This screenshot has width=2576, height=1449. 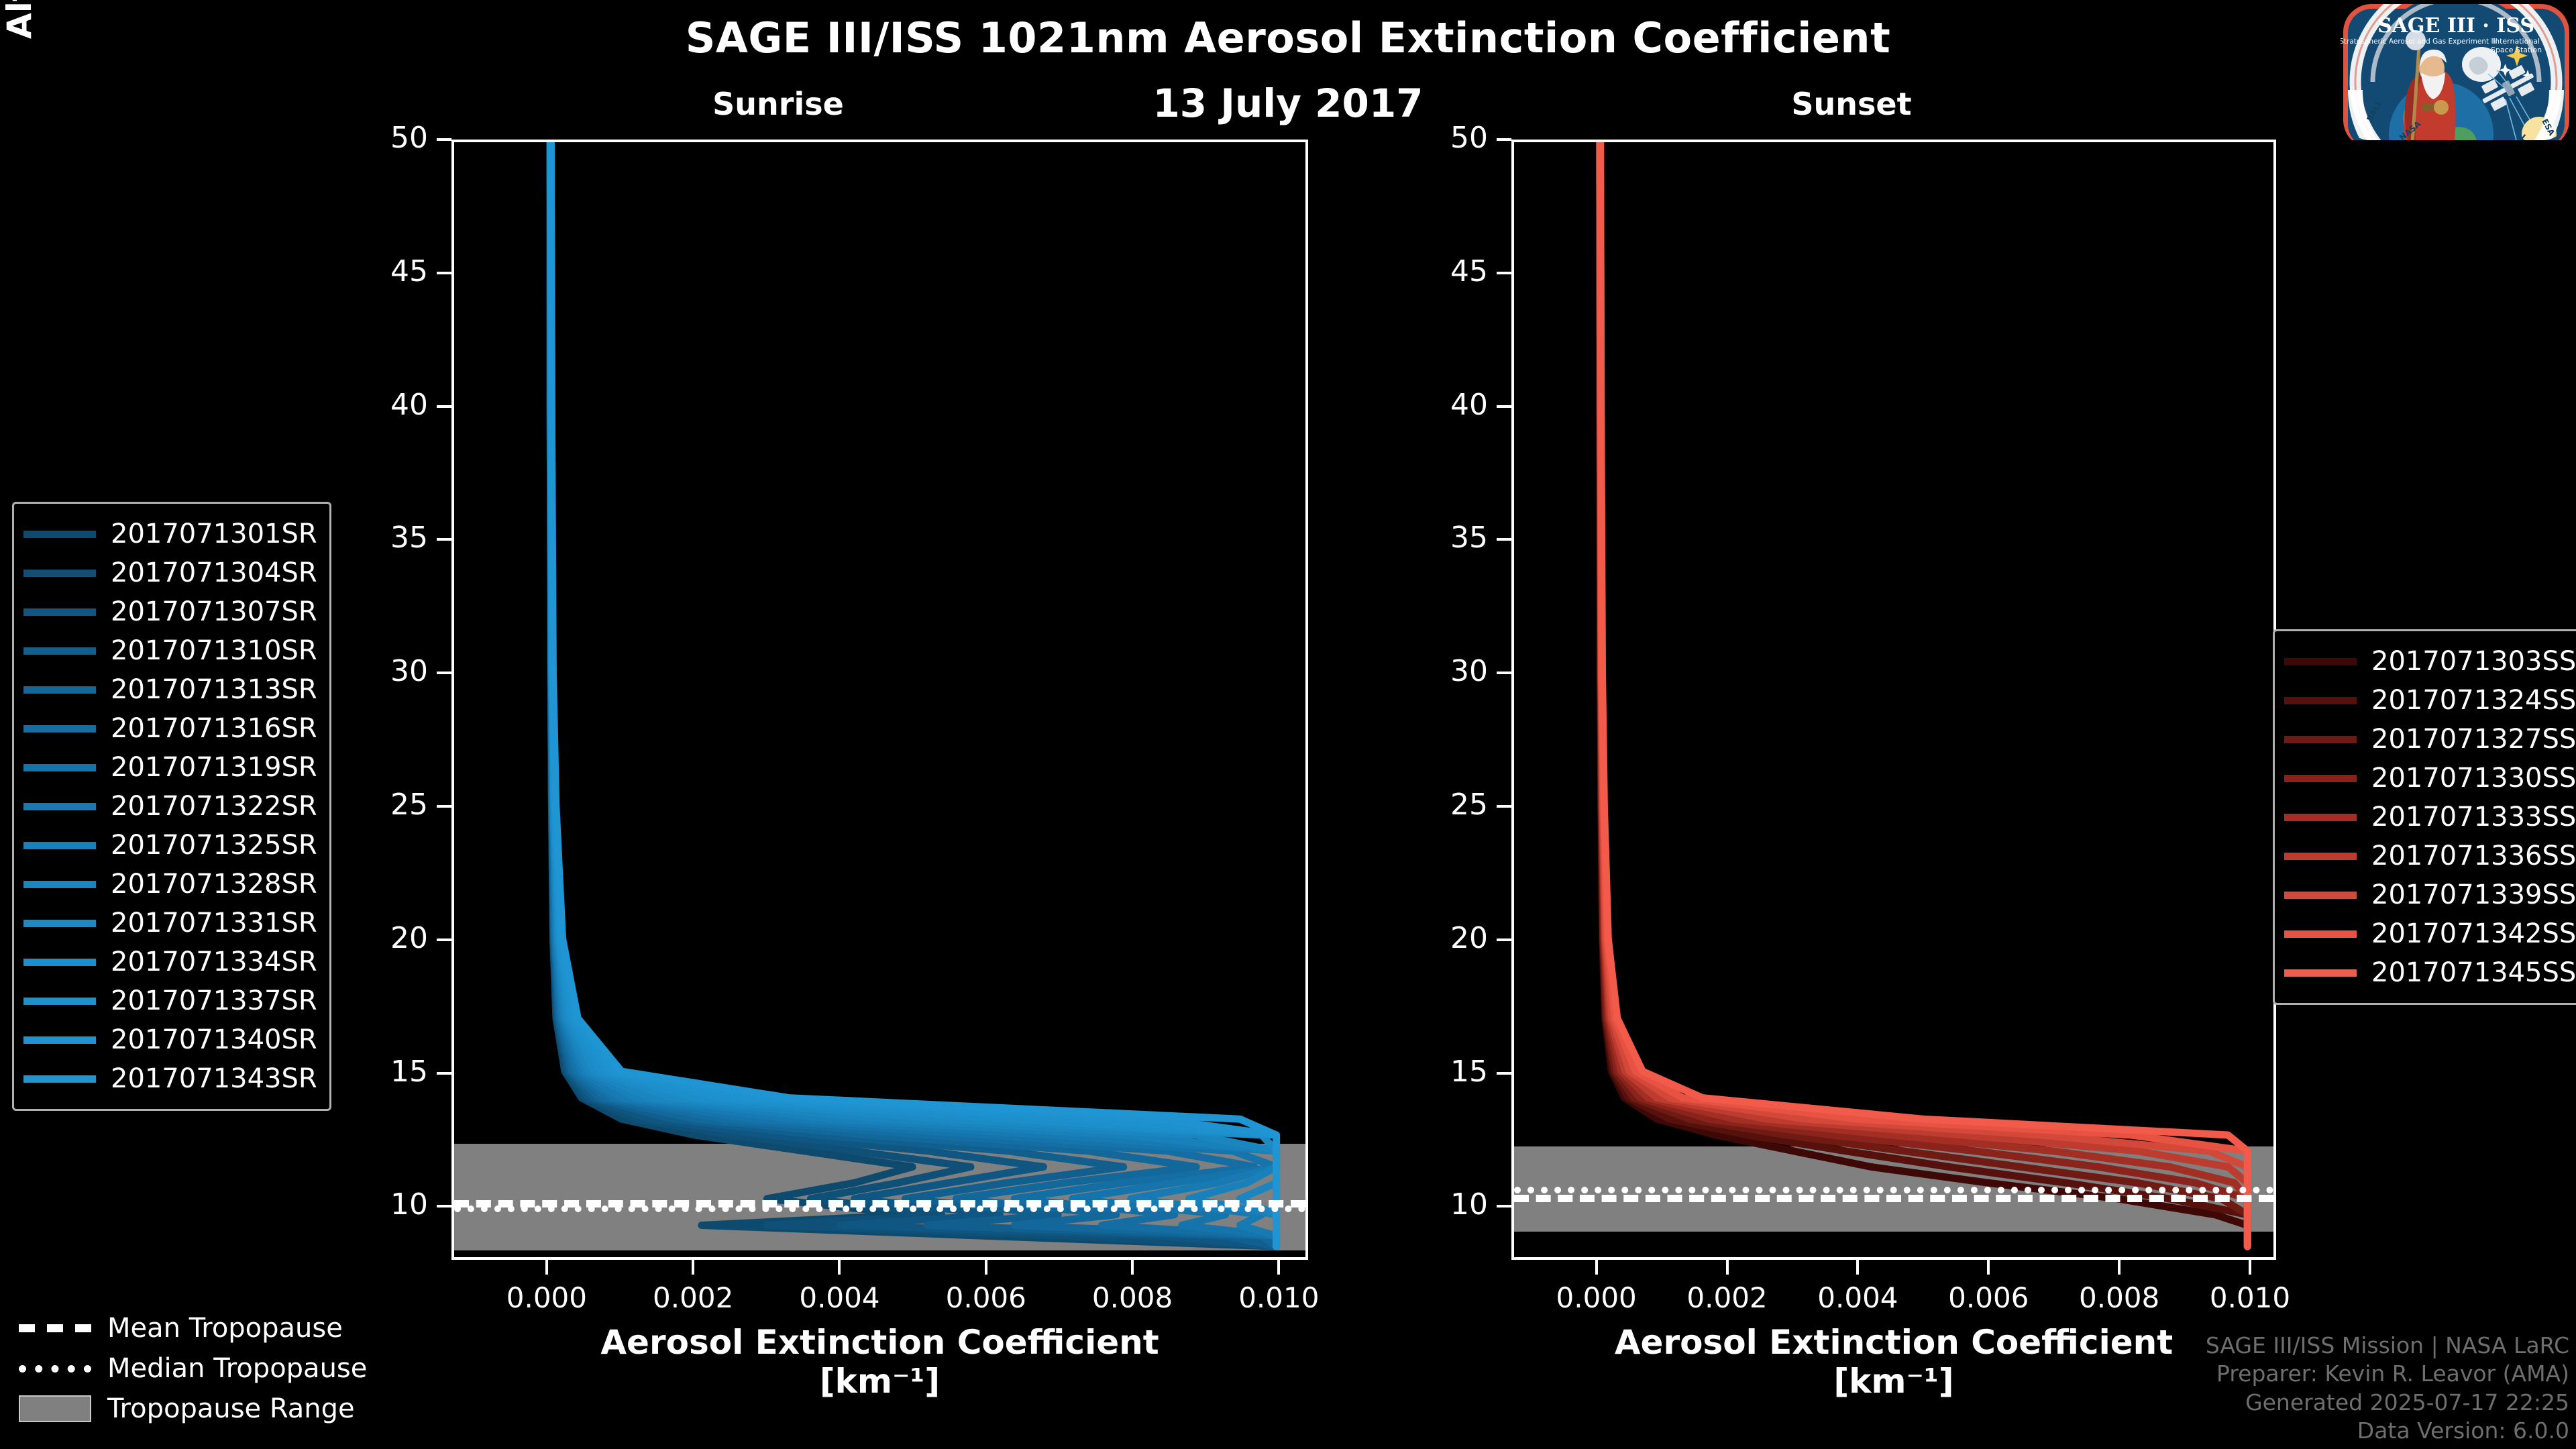 What do you see at coordinates (2516, 41) in the screenshot?
I see `logo-subtitle-right-1: International` at bounding box center [2516, 41].